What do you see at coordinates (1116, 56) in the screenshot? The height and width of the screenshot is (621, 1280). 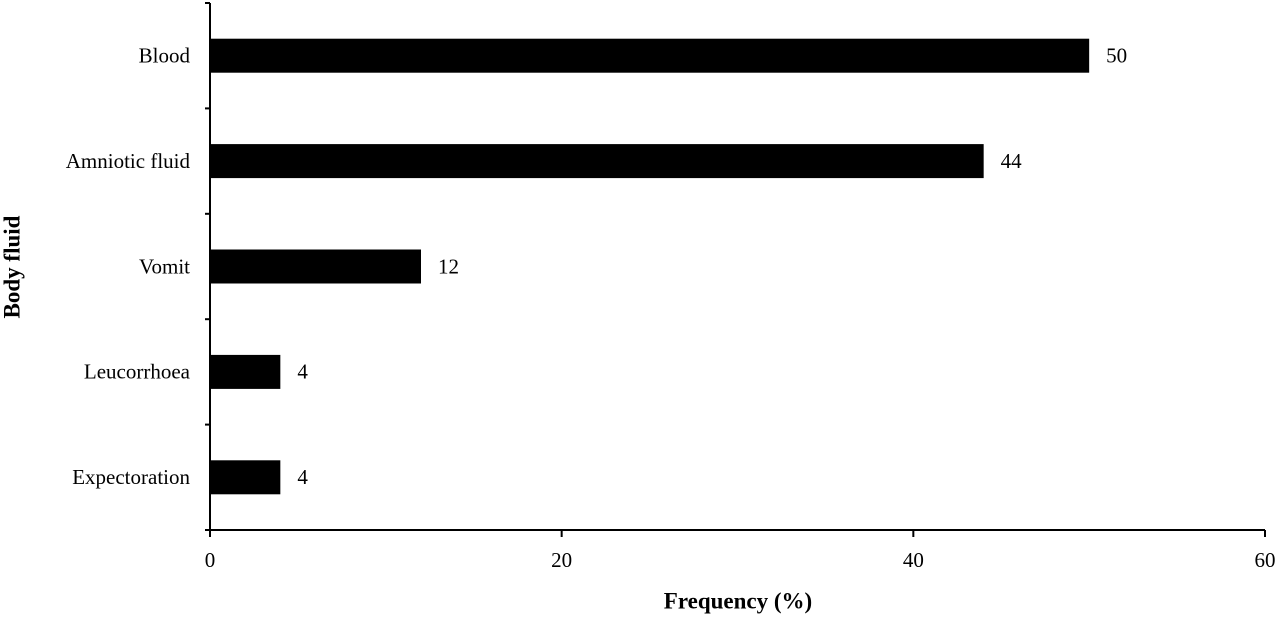 I see `data-label: 50` at bounding box center [1116, 56].